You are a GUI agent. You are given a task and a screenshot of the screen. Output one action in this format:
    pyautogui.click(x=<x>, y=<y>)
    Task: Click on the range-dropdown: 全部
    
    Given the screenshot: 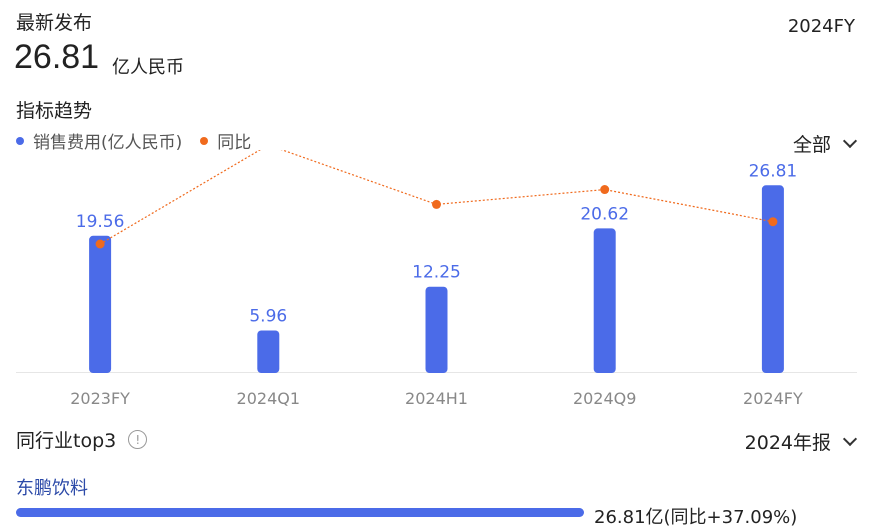 What is the action you would take?
    pyautogui.click(x=825, y=143)
    